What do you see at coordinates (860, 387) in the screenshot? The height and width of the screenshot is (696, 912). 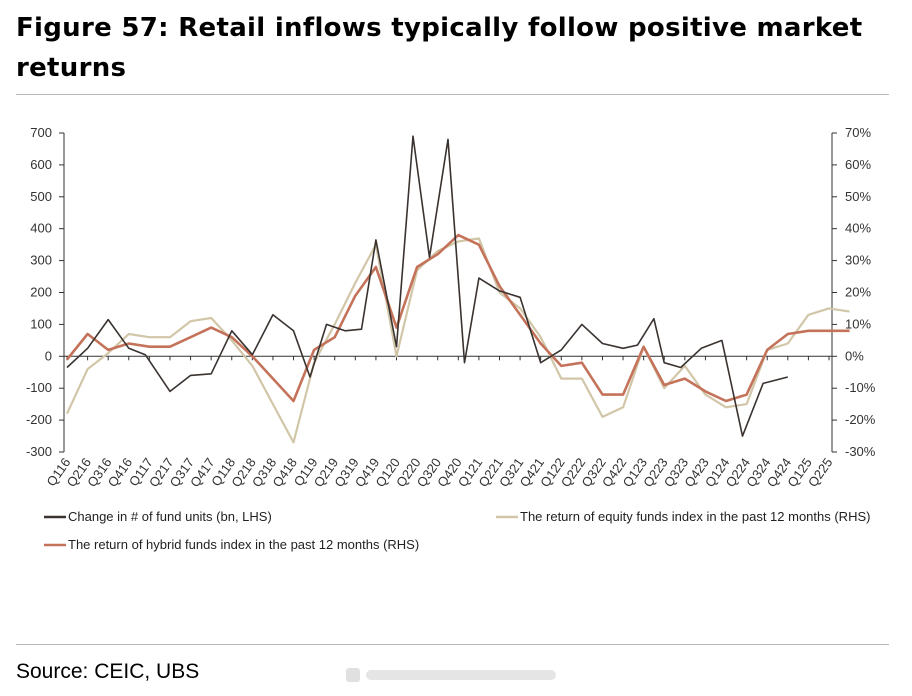 I see `right-tick-label: -10%` at bounding box center [860, 387].